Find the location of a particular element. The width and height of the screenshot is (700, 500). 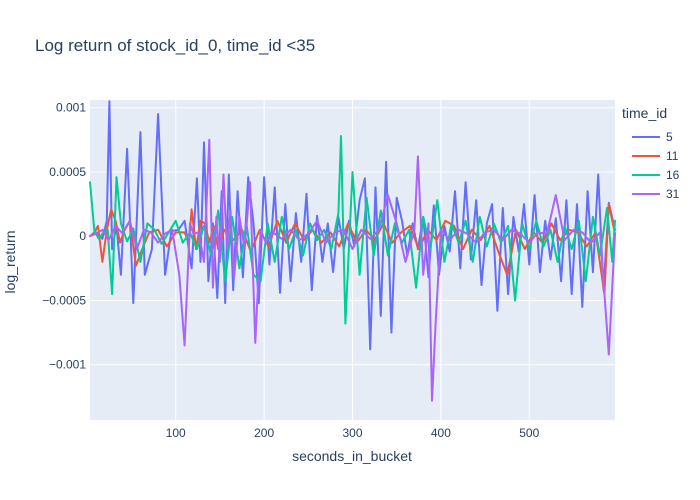

legend-title: time_id is located at coordinates (644, 113).